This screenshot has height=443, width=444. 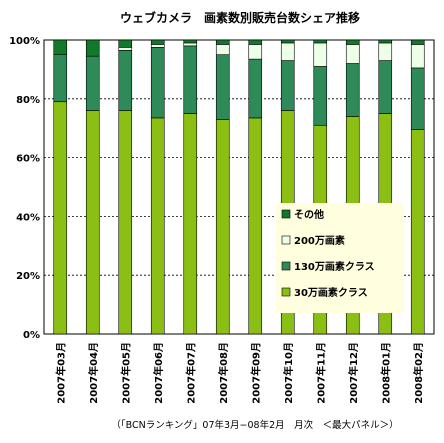 What do you see at coordinates (190, 373) in the screenshot?
I see `x-tick-label: 2007年07月` at bounding box center [190, 373].